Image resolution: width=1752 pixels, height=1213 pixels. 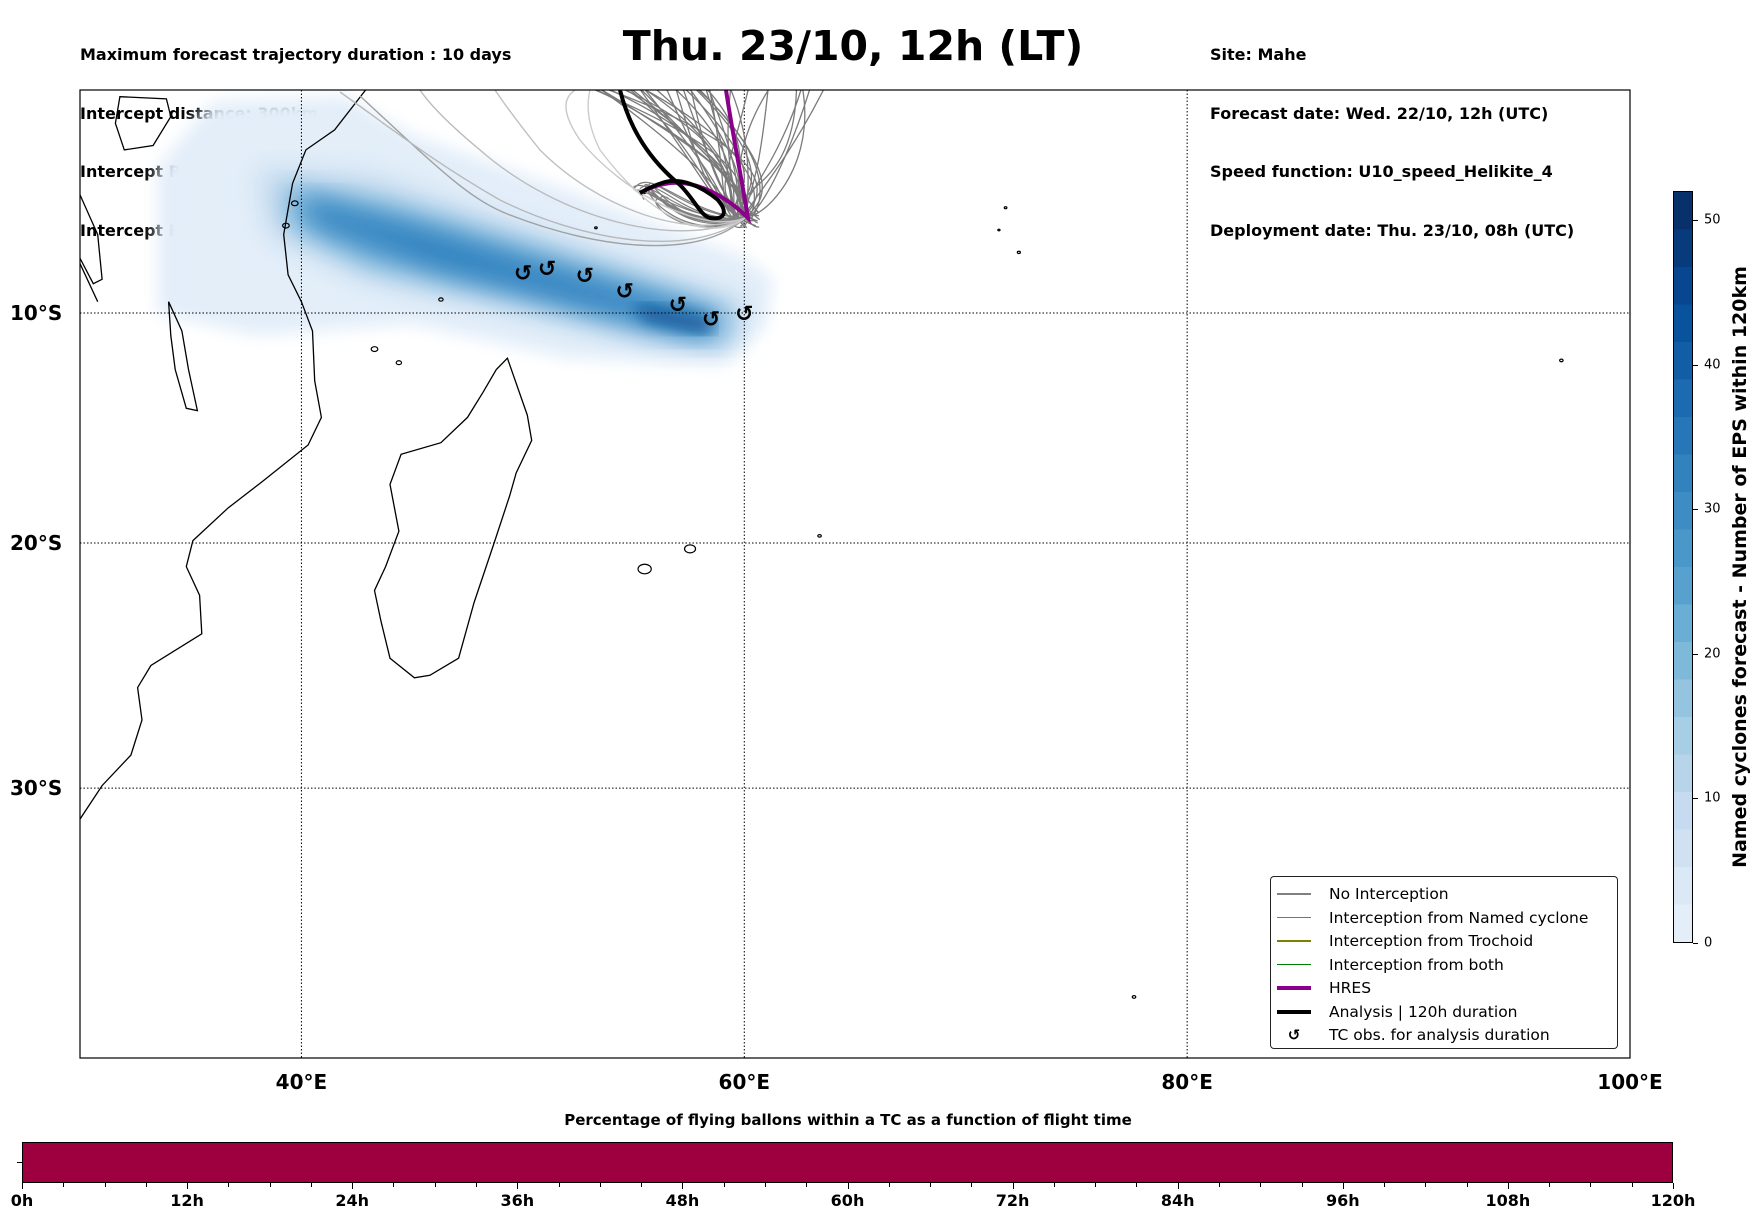 I want to click on legend-label: Analysis | 120h duration, so click(x=1423, y=1011).